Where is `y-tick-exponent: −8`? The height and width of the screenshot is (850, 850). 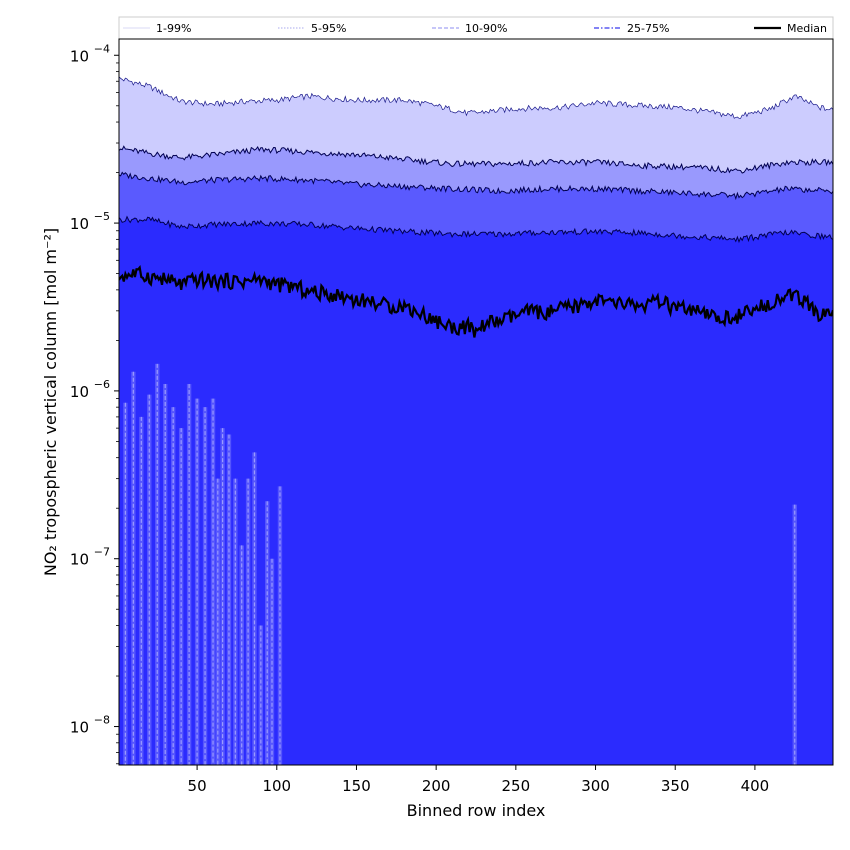 y-tick-exponent: −8 is located at coordinates (102, 720).